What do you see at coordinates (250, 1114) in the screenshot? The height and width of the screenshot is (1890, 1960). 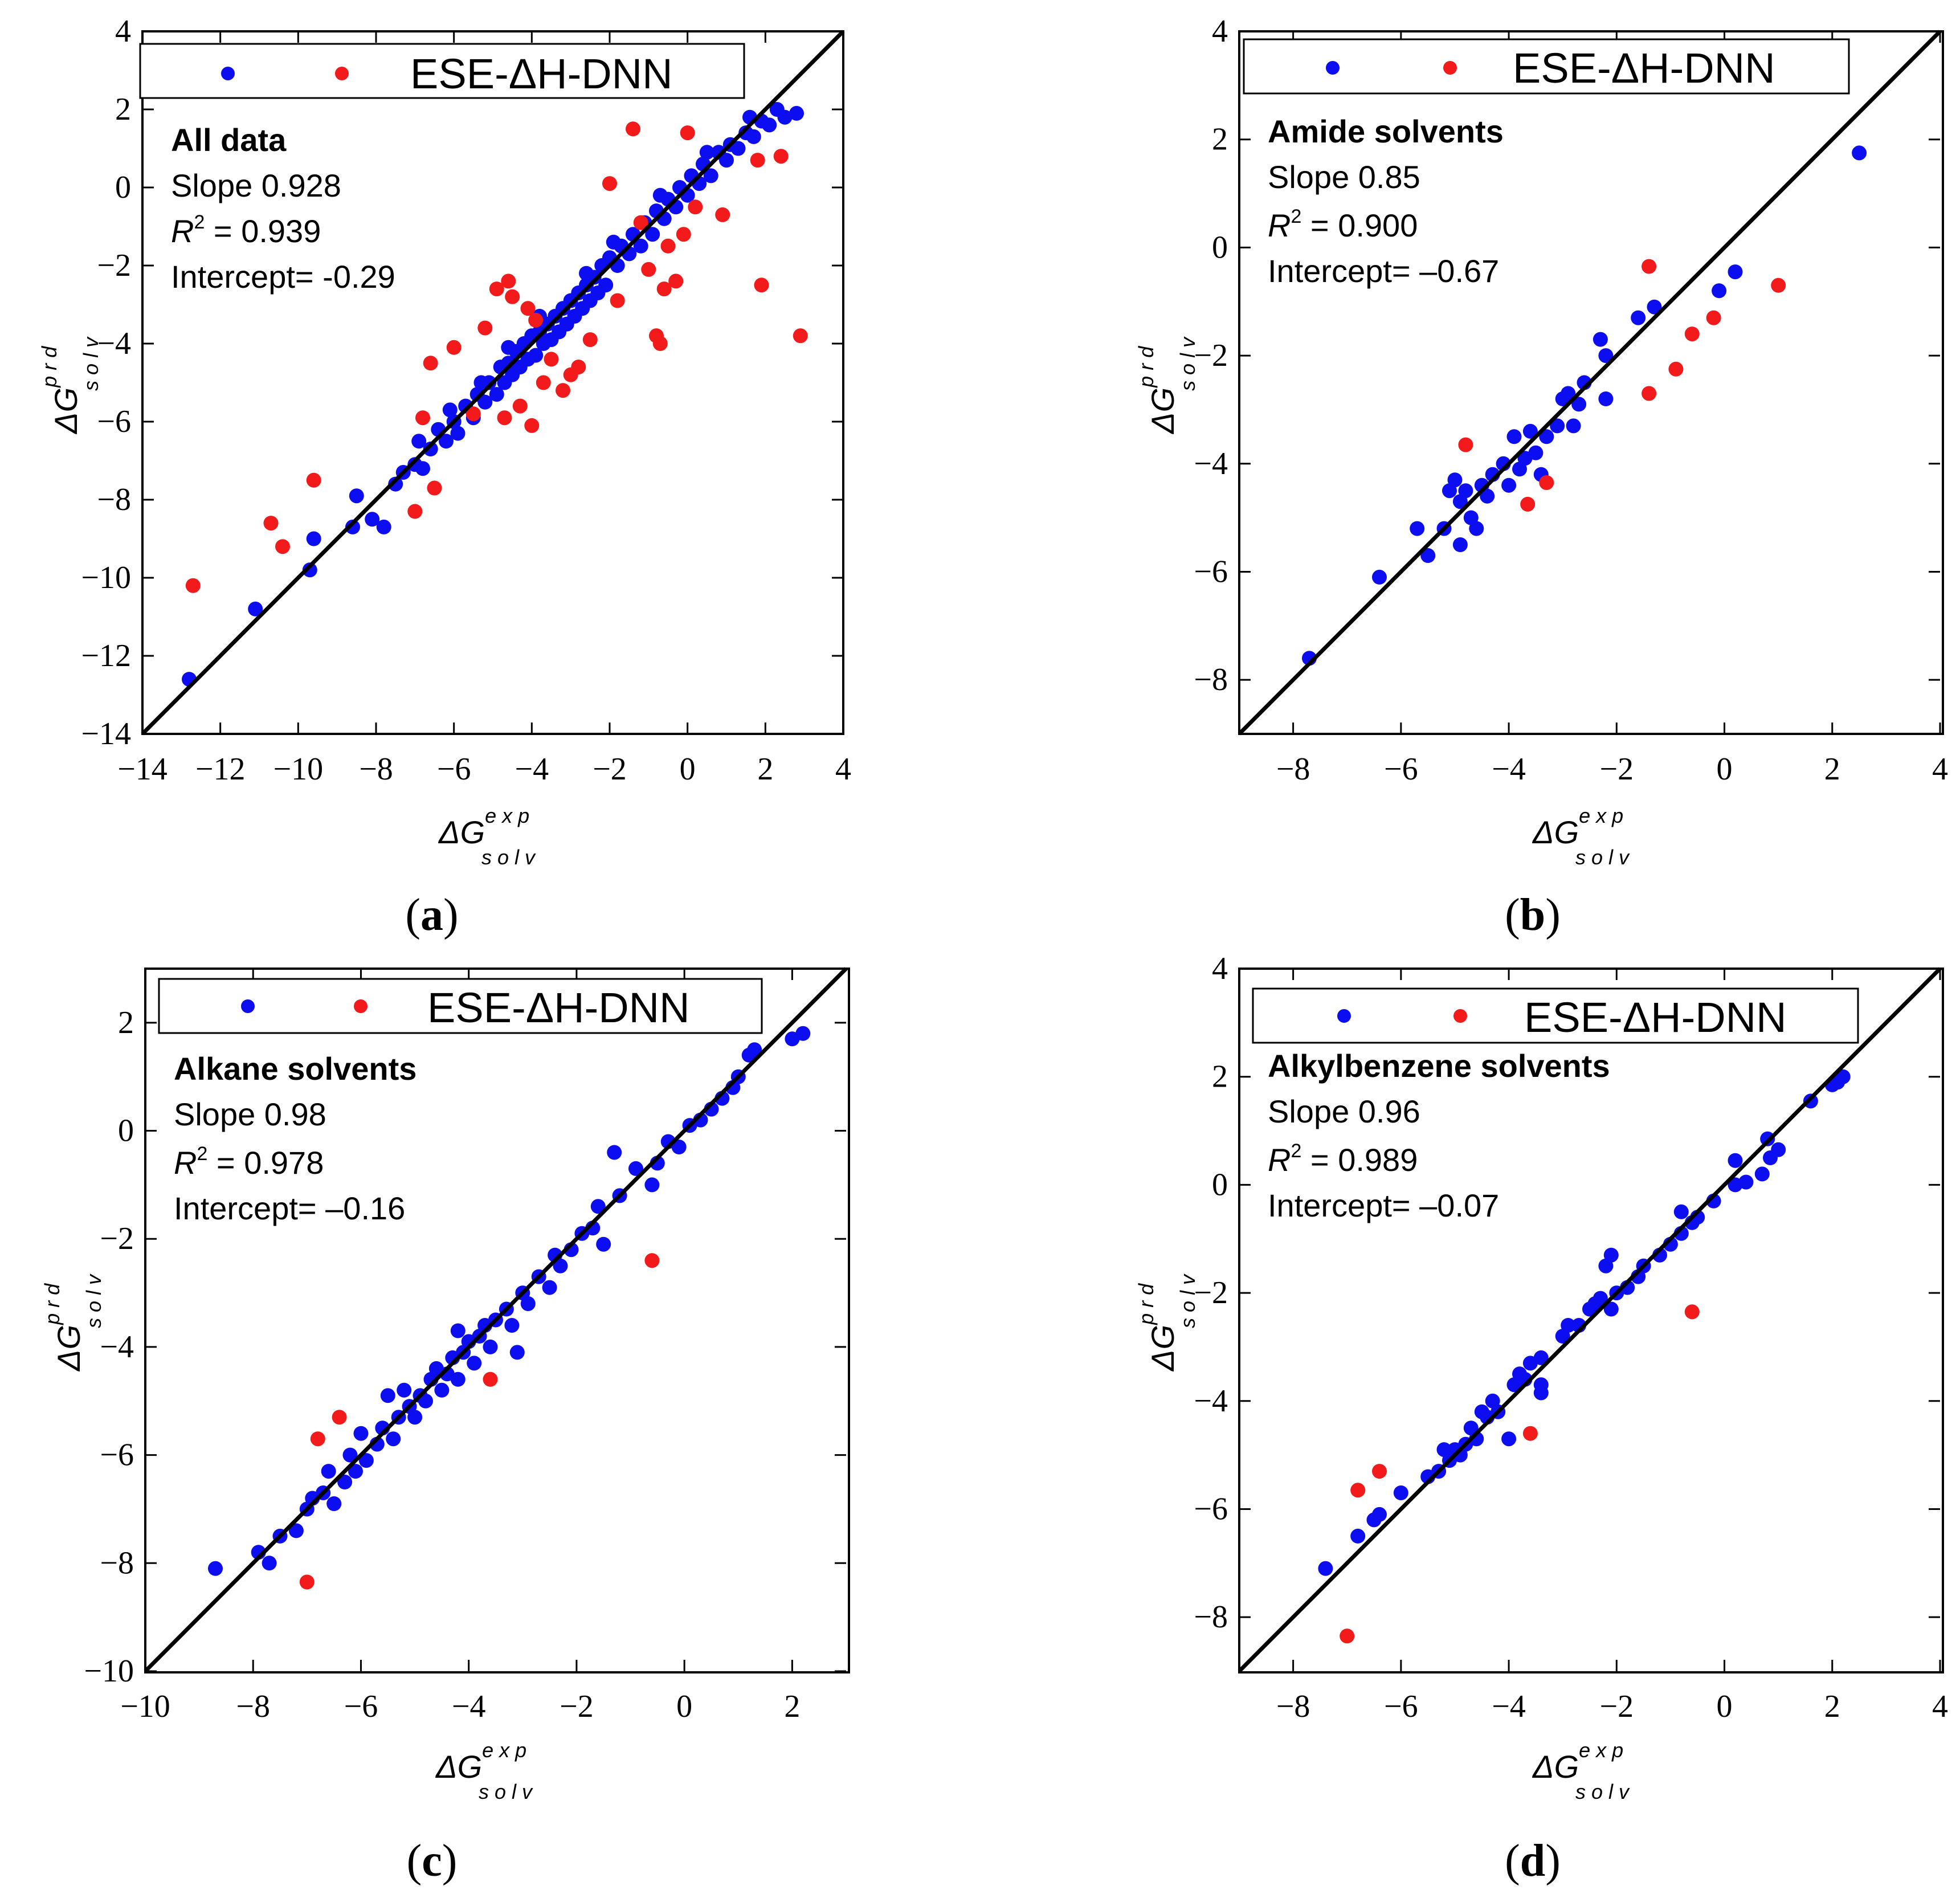 I see `annotation-slope: Slope 0.98` at bounding box center [250, 1114].